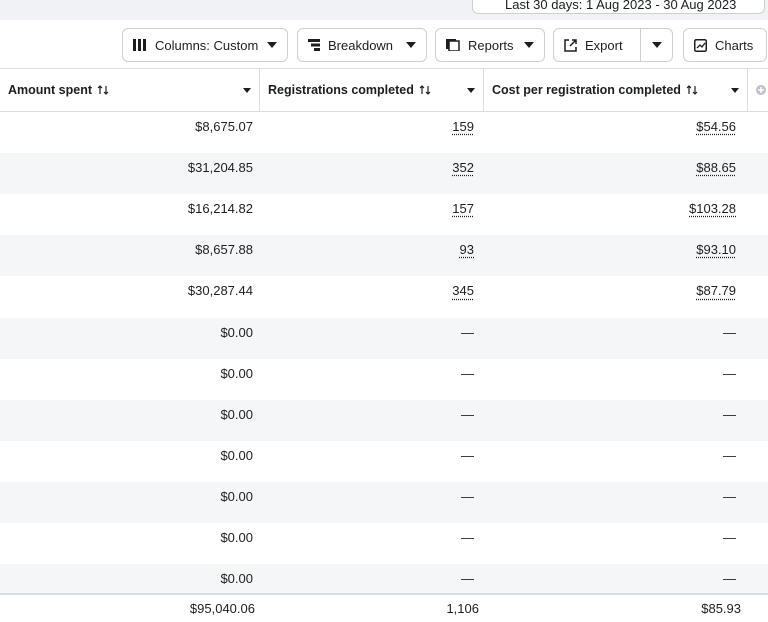  I want to click on cell: $8,675.07, so click(224, 126).